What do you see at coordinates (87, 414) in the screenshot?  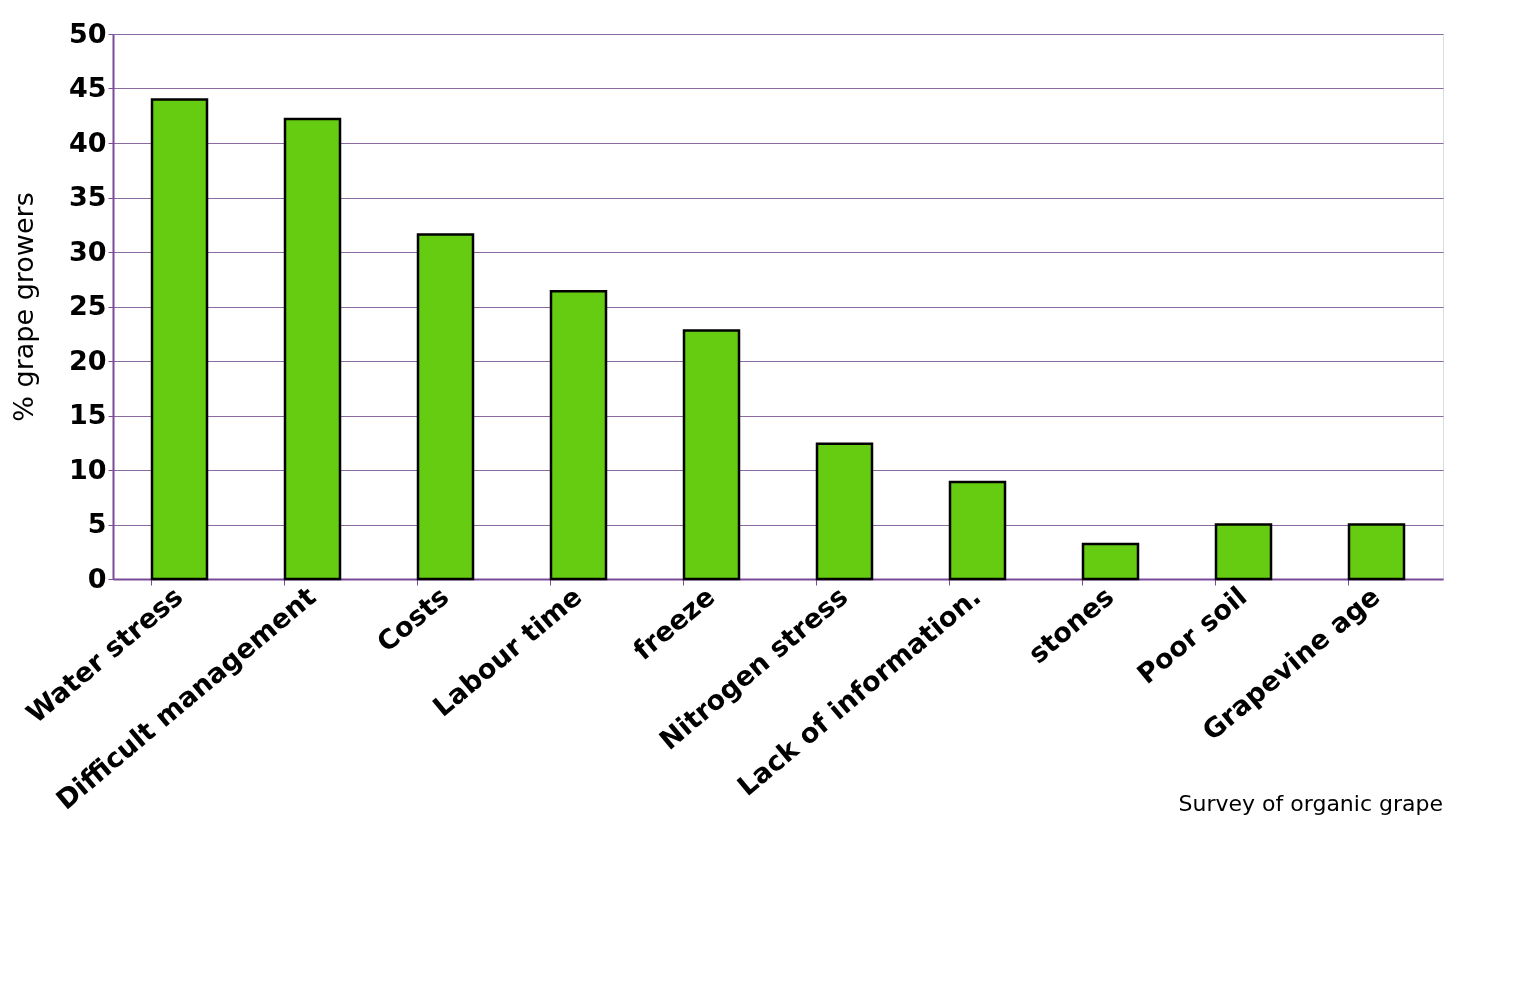 I see `y-tick-label: 15` at bounding box center [87, 414].